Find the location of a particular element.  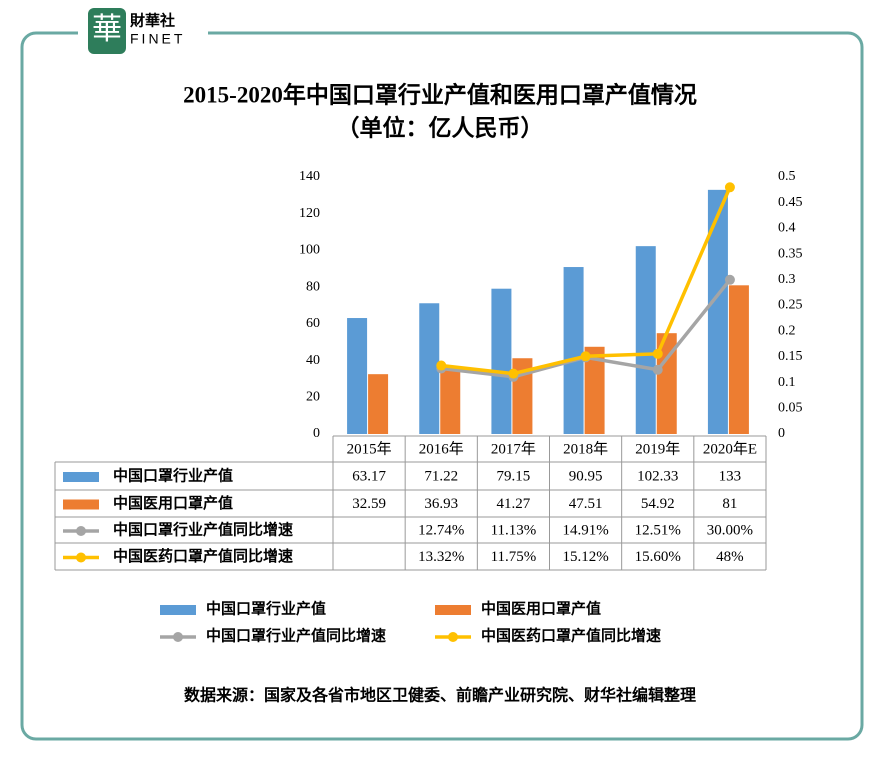

line is located at coordinates (586, 281).